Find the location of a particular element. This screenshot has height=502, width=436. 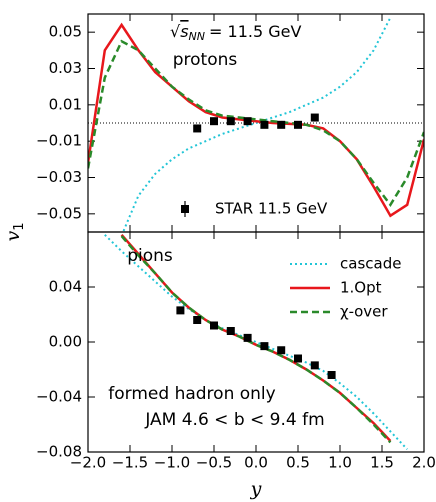

y-tick-label: −0.05 is located at coordinates (59, 213).